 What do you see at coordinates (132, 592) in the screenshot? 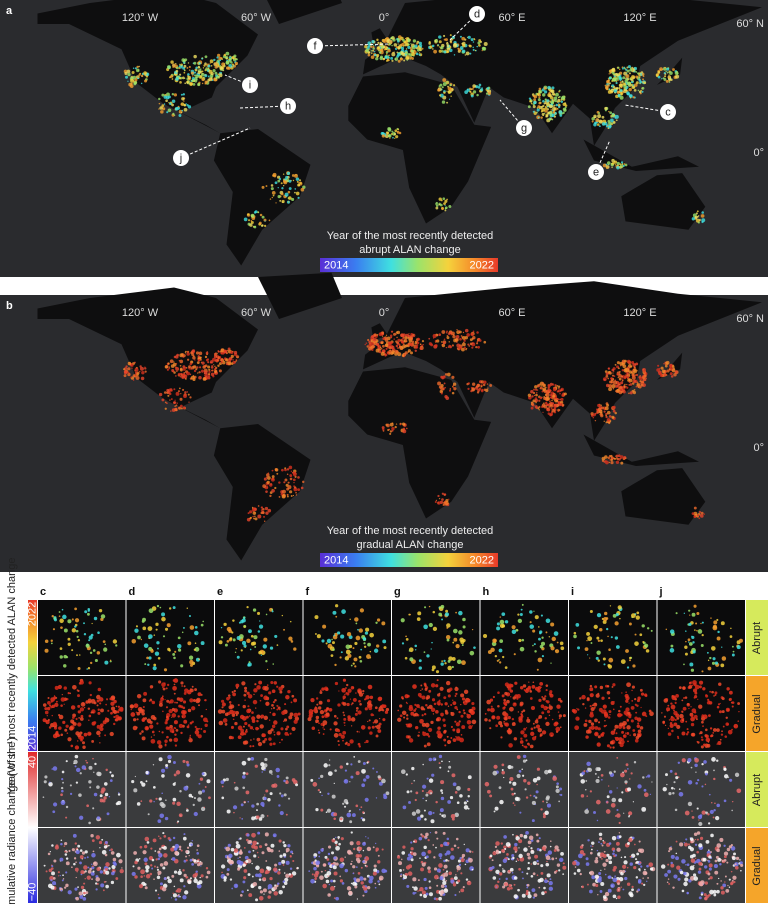
I see `column-letter: d` at bounding box center [132, 592].